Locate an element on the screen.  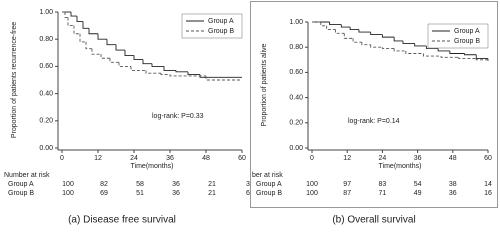
y-tick-label: 0.40 is located at coordinates (46, 93).